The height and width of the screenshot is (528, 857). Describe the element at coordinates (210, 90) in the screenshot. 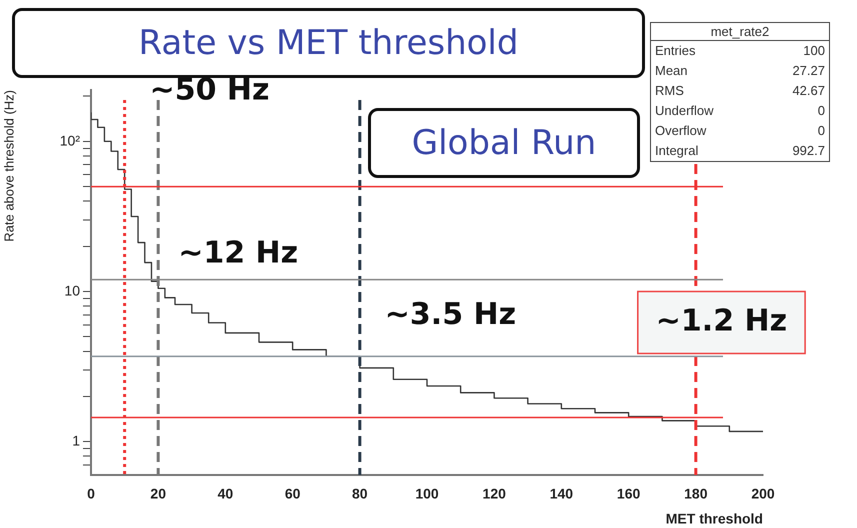

I see `annotation: ~50 Hz` at that location.